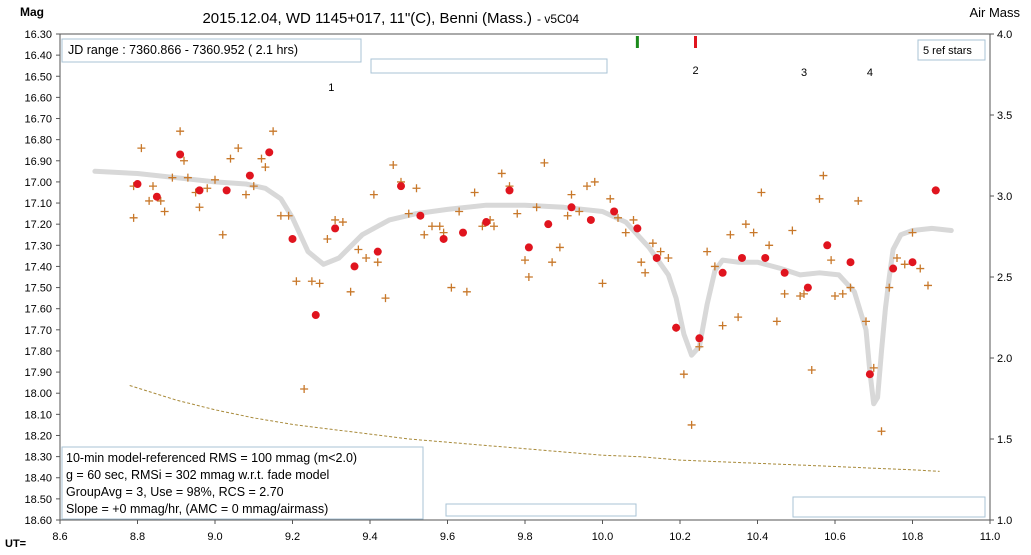  Describe the element at coordinates (990, 537) in the screenshot. I see `x-tick-label: 11.0` at that location.